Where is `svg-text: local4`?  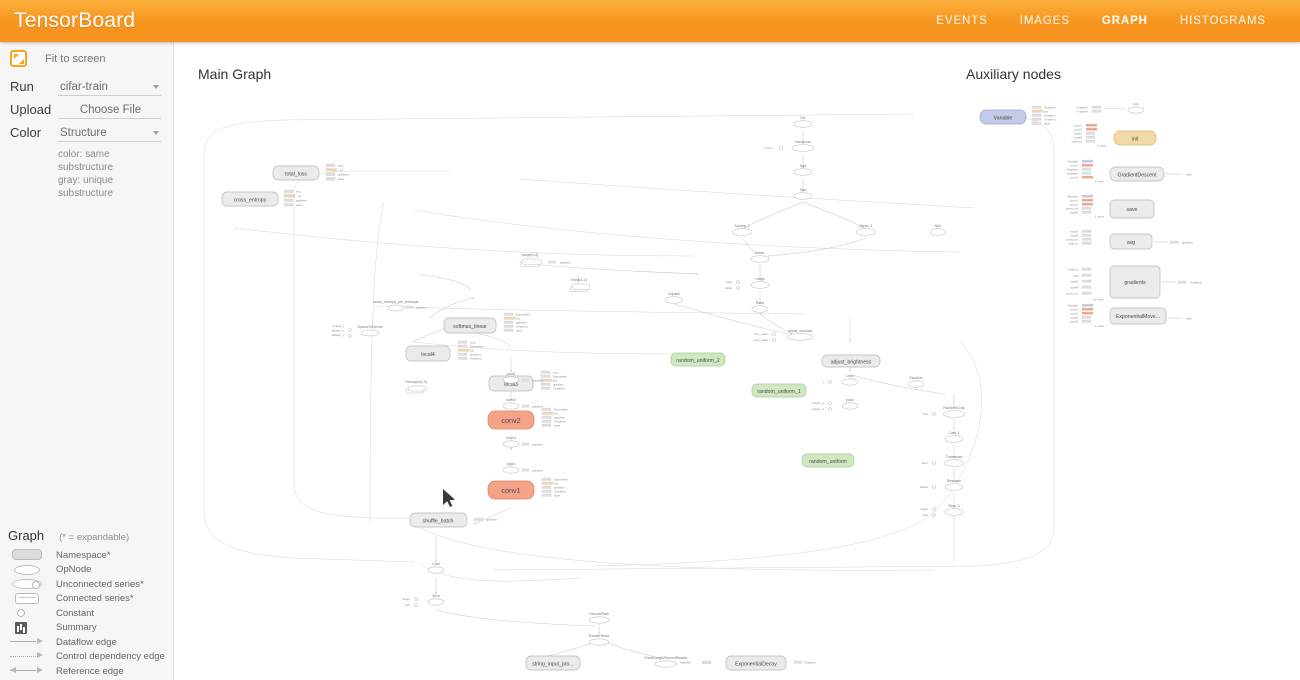
svg-text: local4 is located at coordinates (1078, 137).